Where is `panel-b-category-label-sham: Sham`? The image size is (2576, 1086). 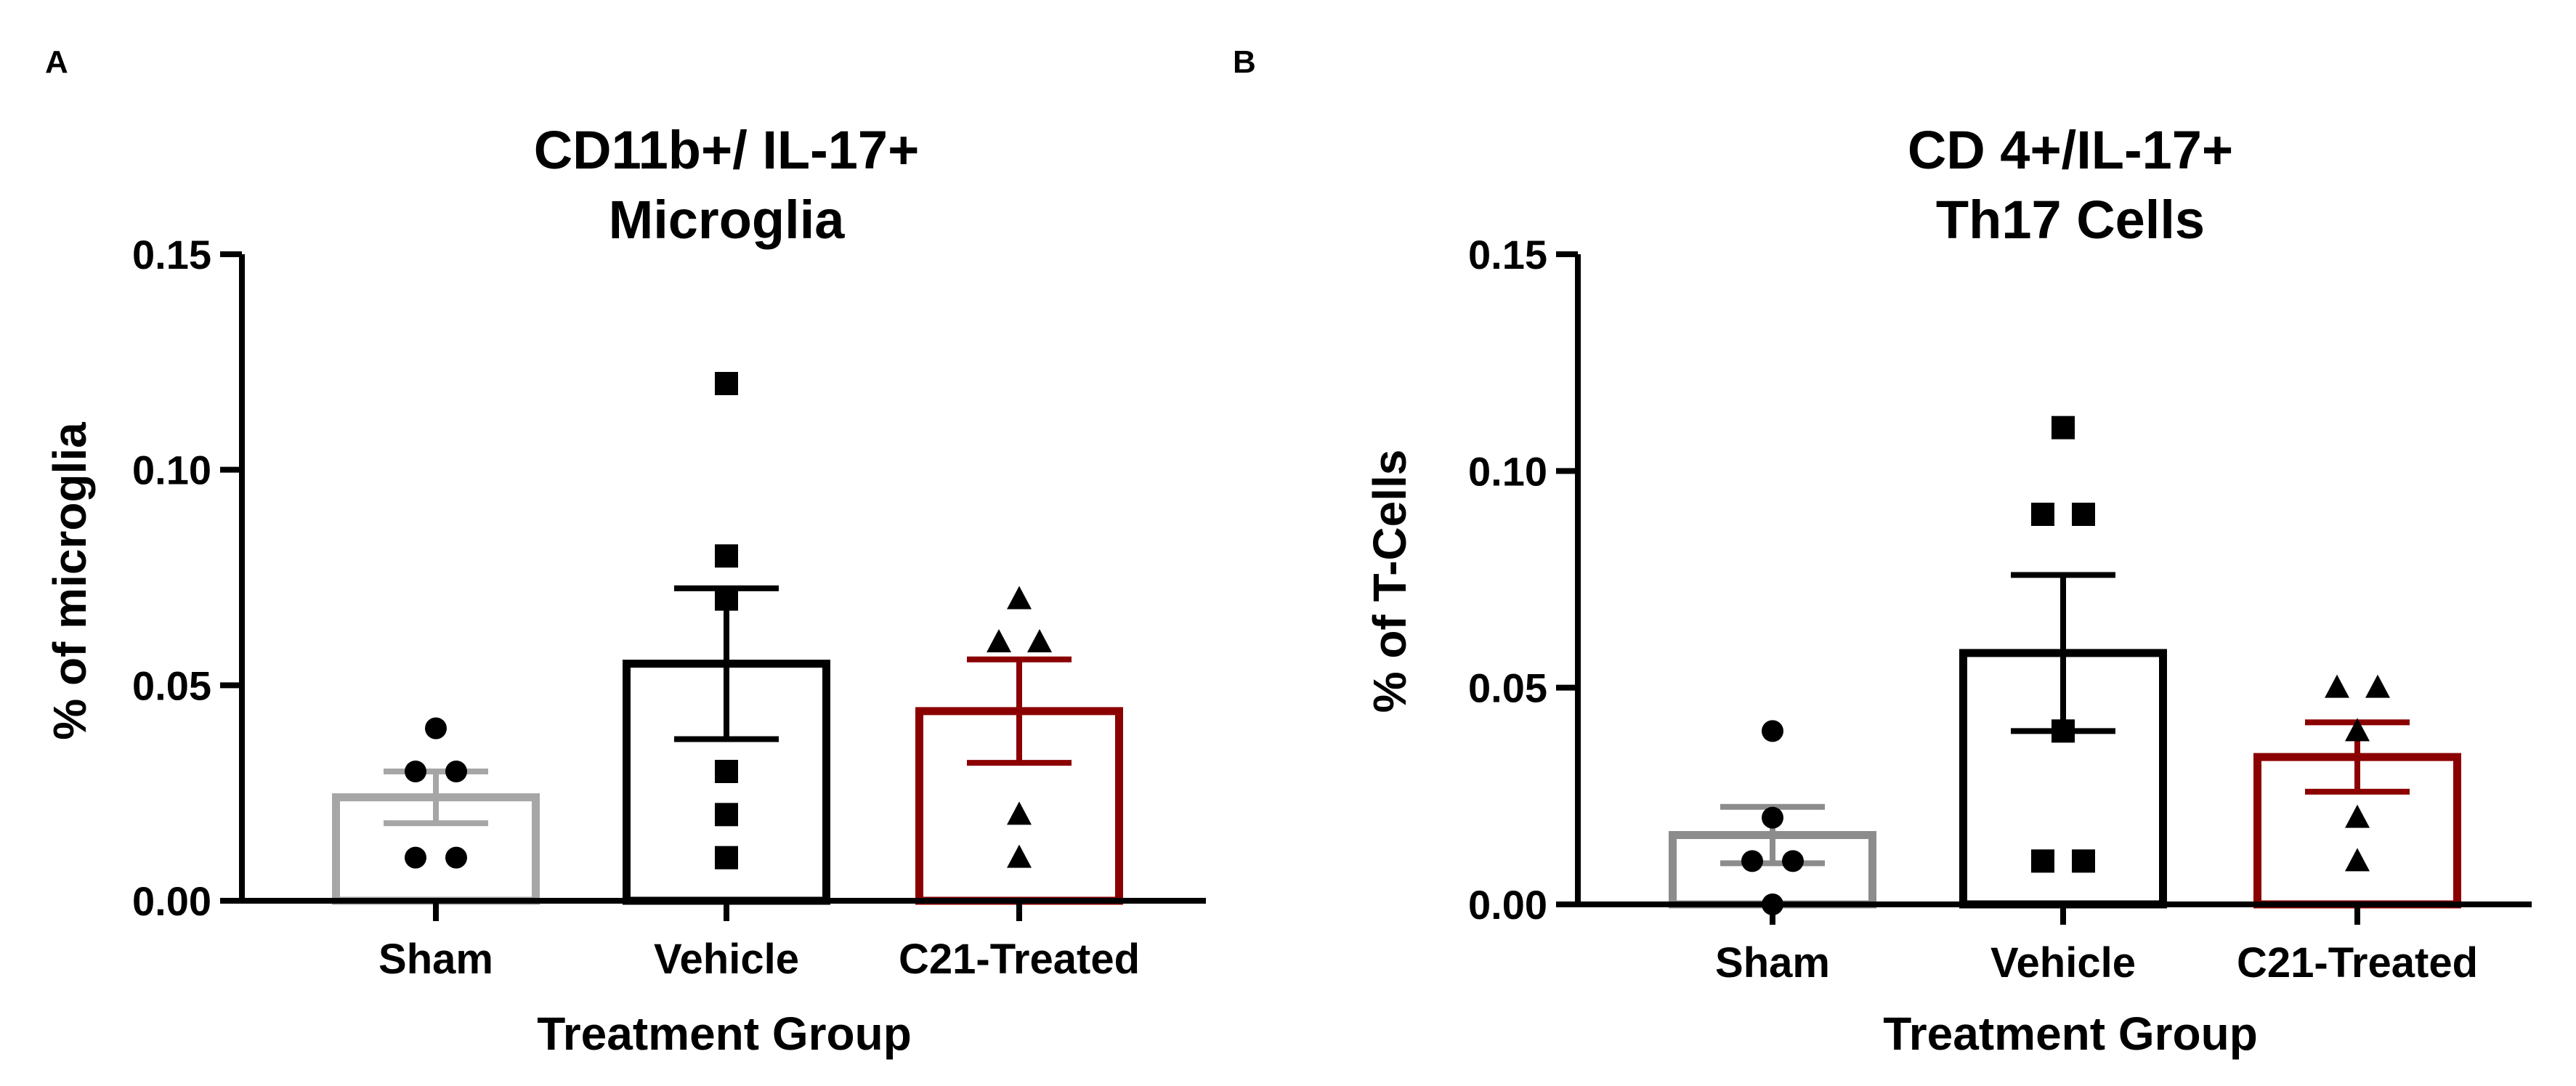 panel-b-category-label-sham: Sham is located at coordinates (1772, 962).